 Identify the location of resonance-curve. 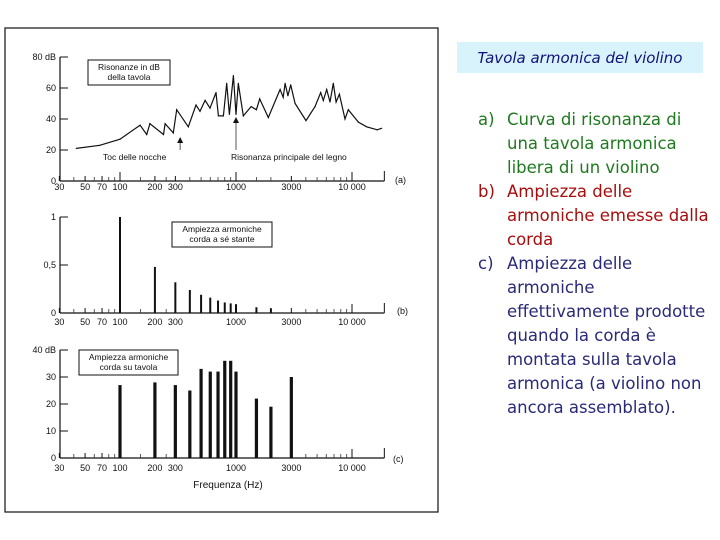
(229, 112).